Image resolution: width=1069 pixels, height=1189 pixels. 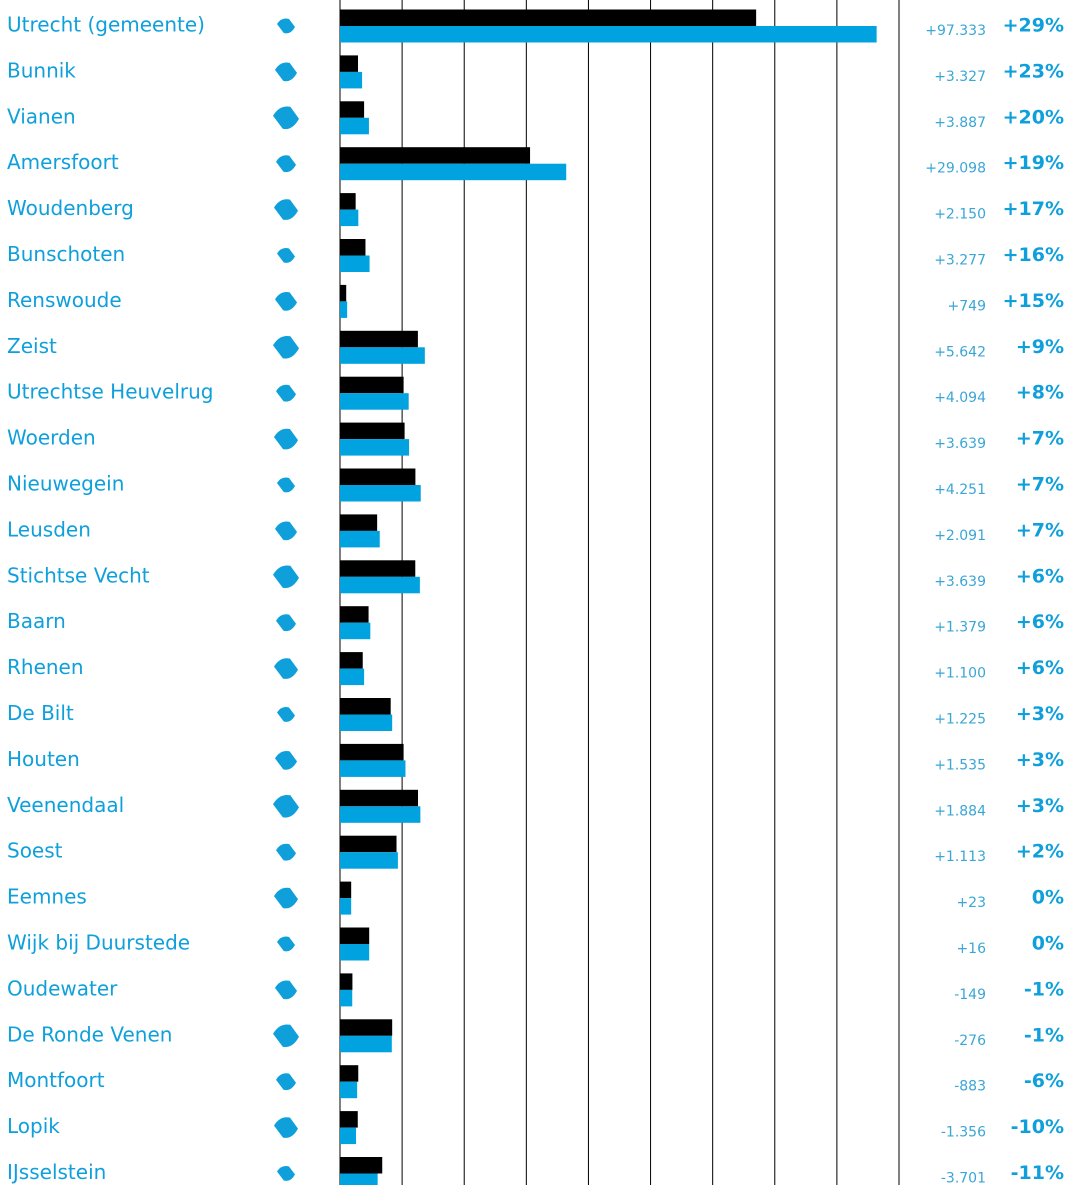 I want to click on category-label: Soest, so click(x=35, y=851).